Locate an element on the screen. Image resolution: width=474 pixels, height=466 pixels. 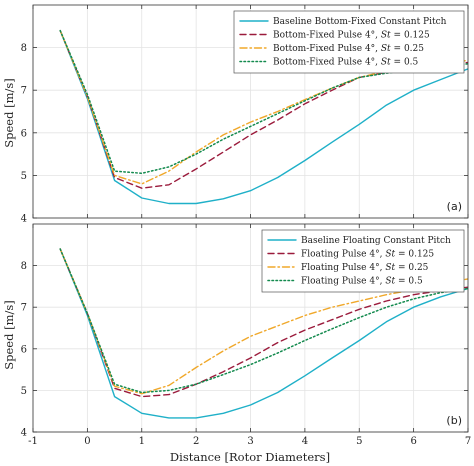
legend-label: Floating Pulse 4°, St = 0.25 is located at coordinates (365, 268).